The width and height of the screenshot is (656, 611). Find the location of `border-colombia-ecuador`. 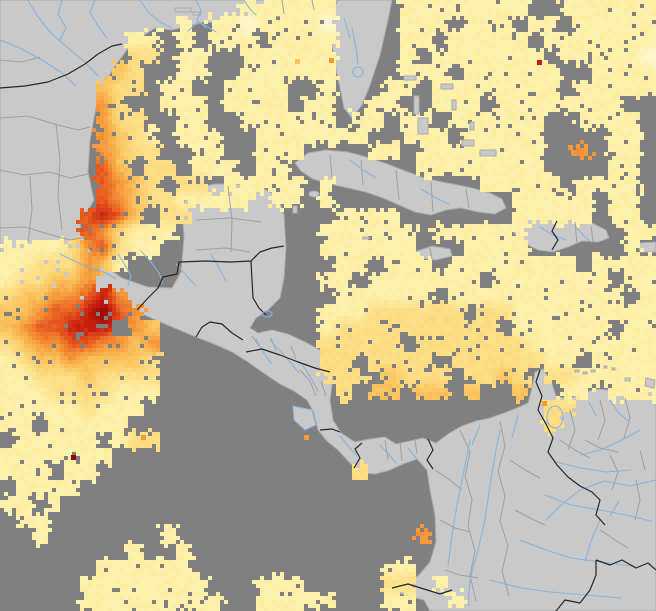

border-colombia-ecuador is located at coordinates (422, 589).